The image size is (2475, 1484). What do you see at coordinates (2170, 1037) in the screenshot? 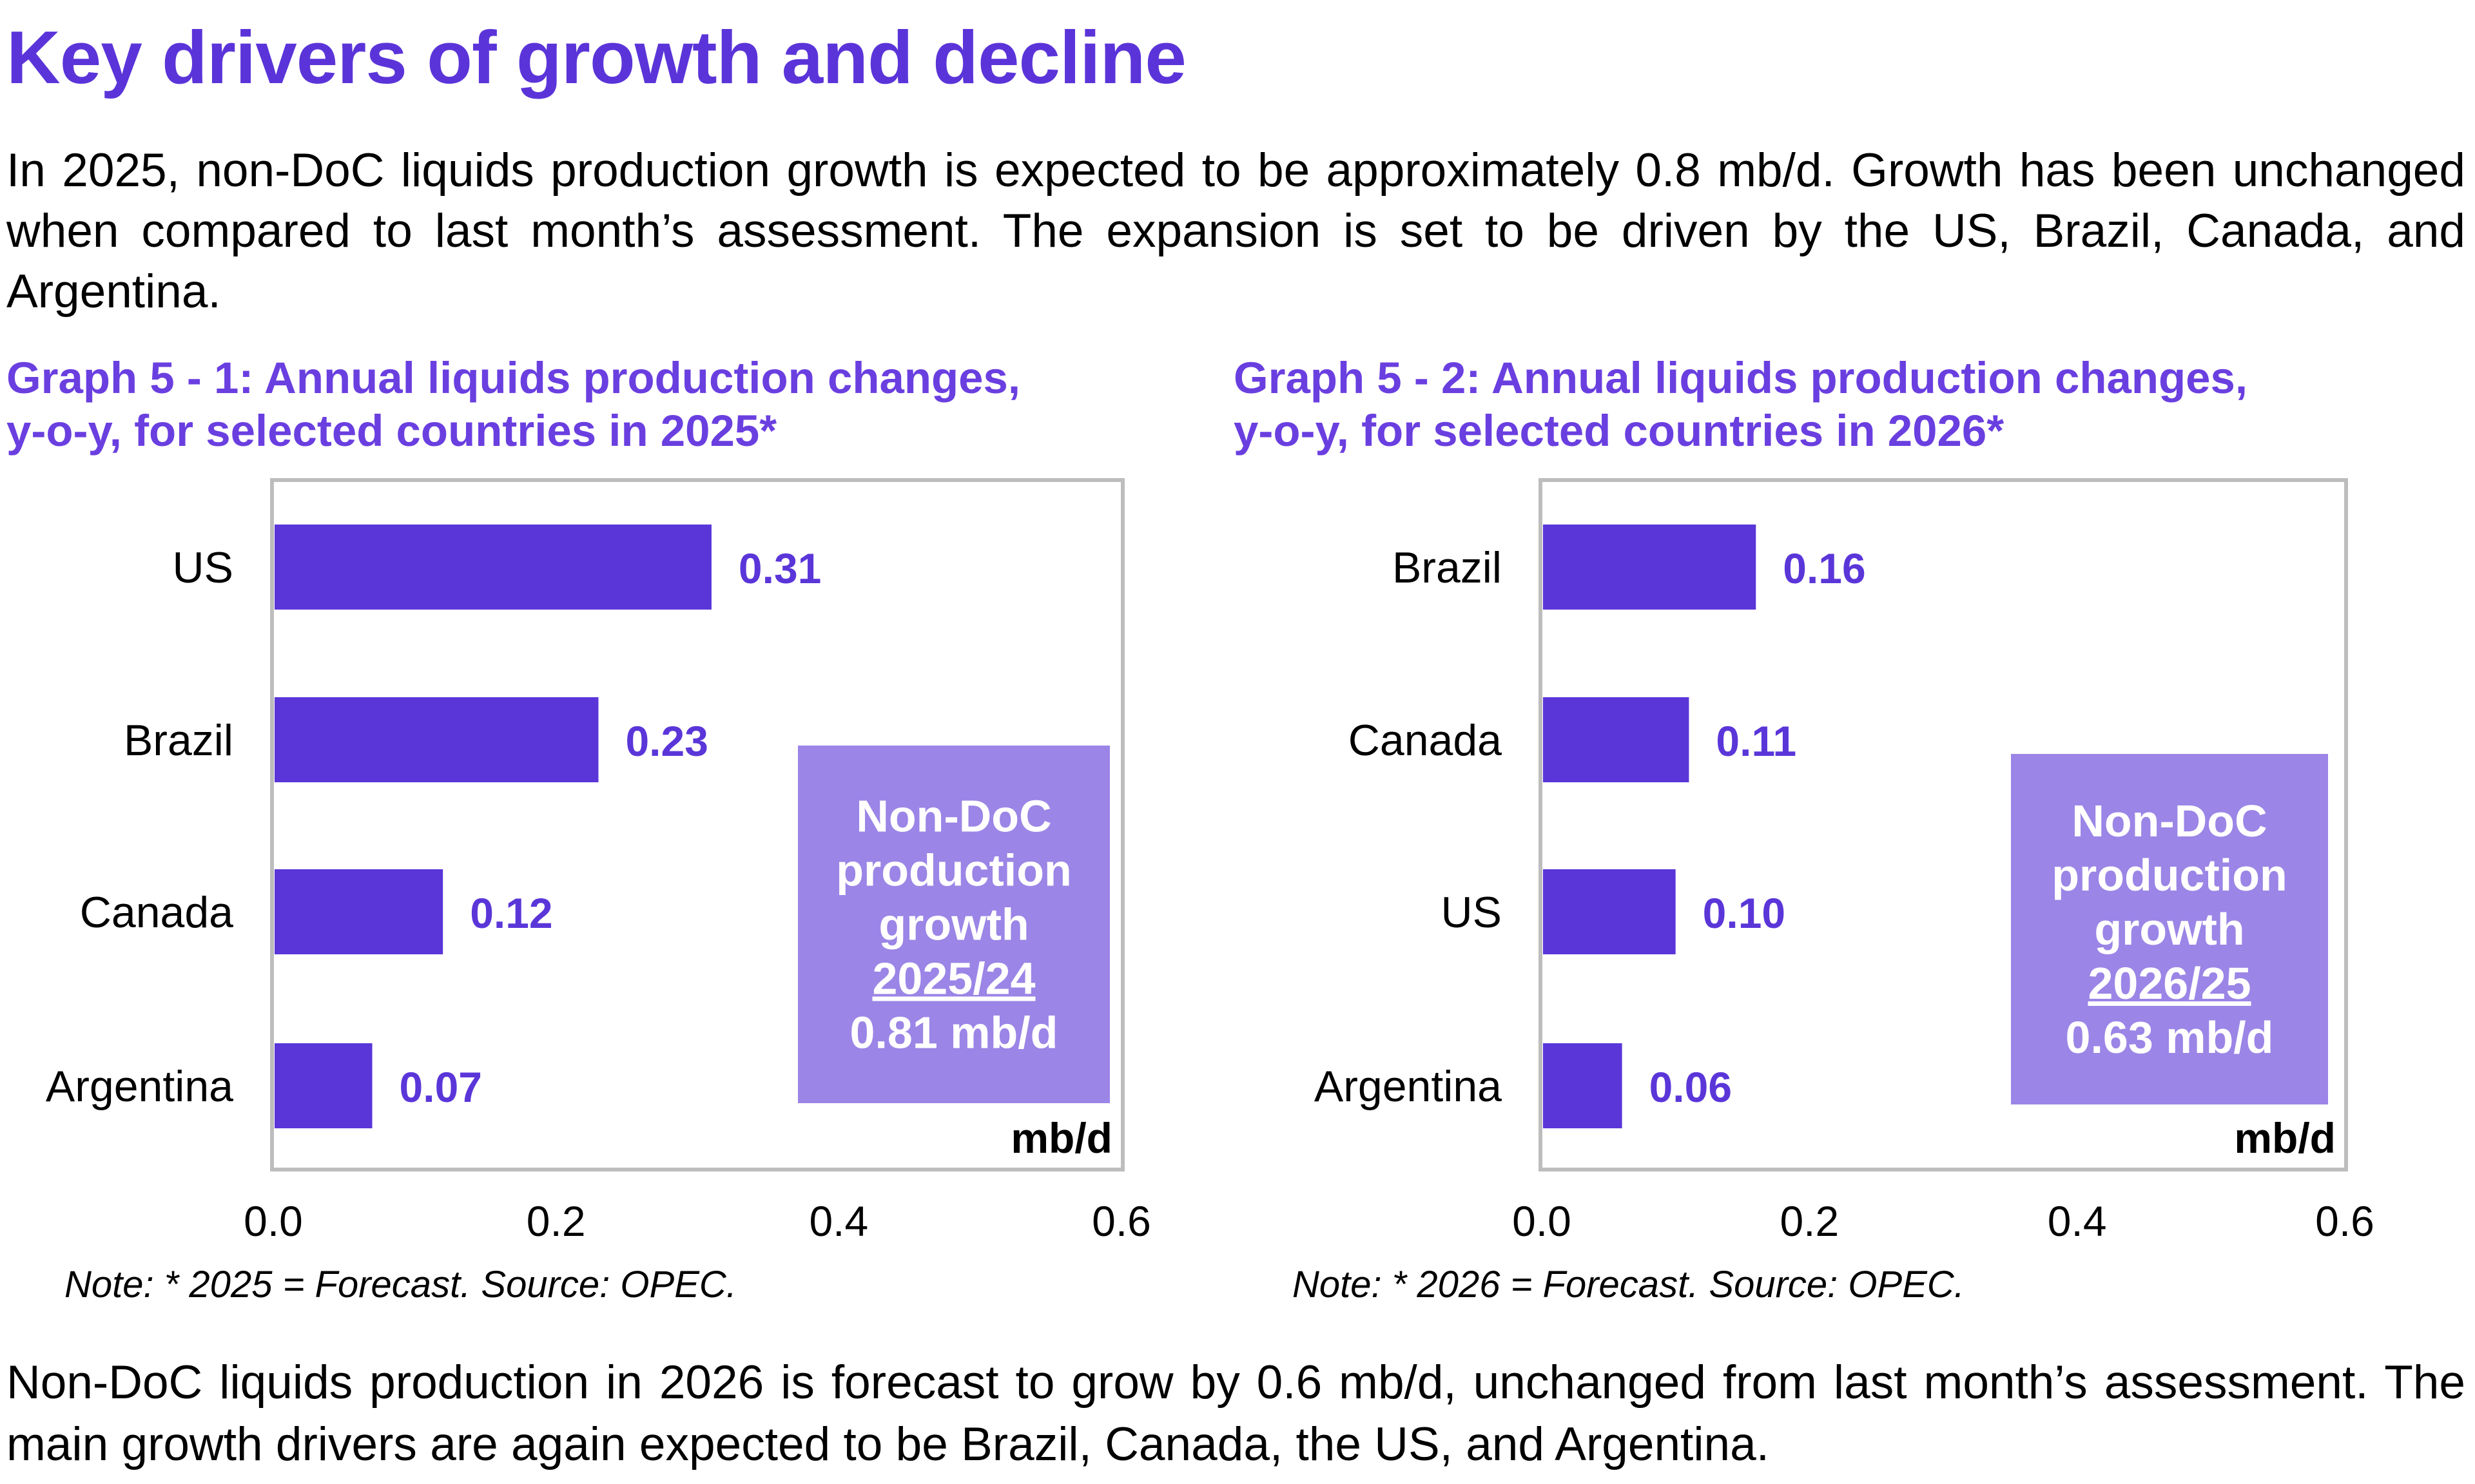
I see `annotation-text-line: 0.63 mb/d` at bounding box center [2170, 1037].